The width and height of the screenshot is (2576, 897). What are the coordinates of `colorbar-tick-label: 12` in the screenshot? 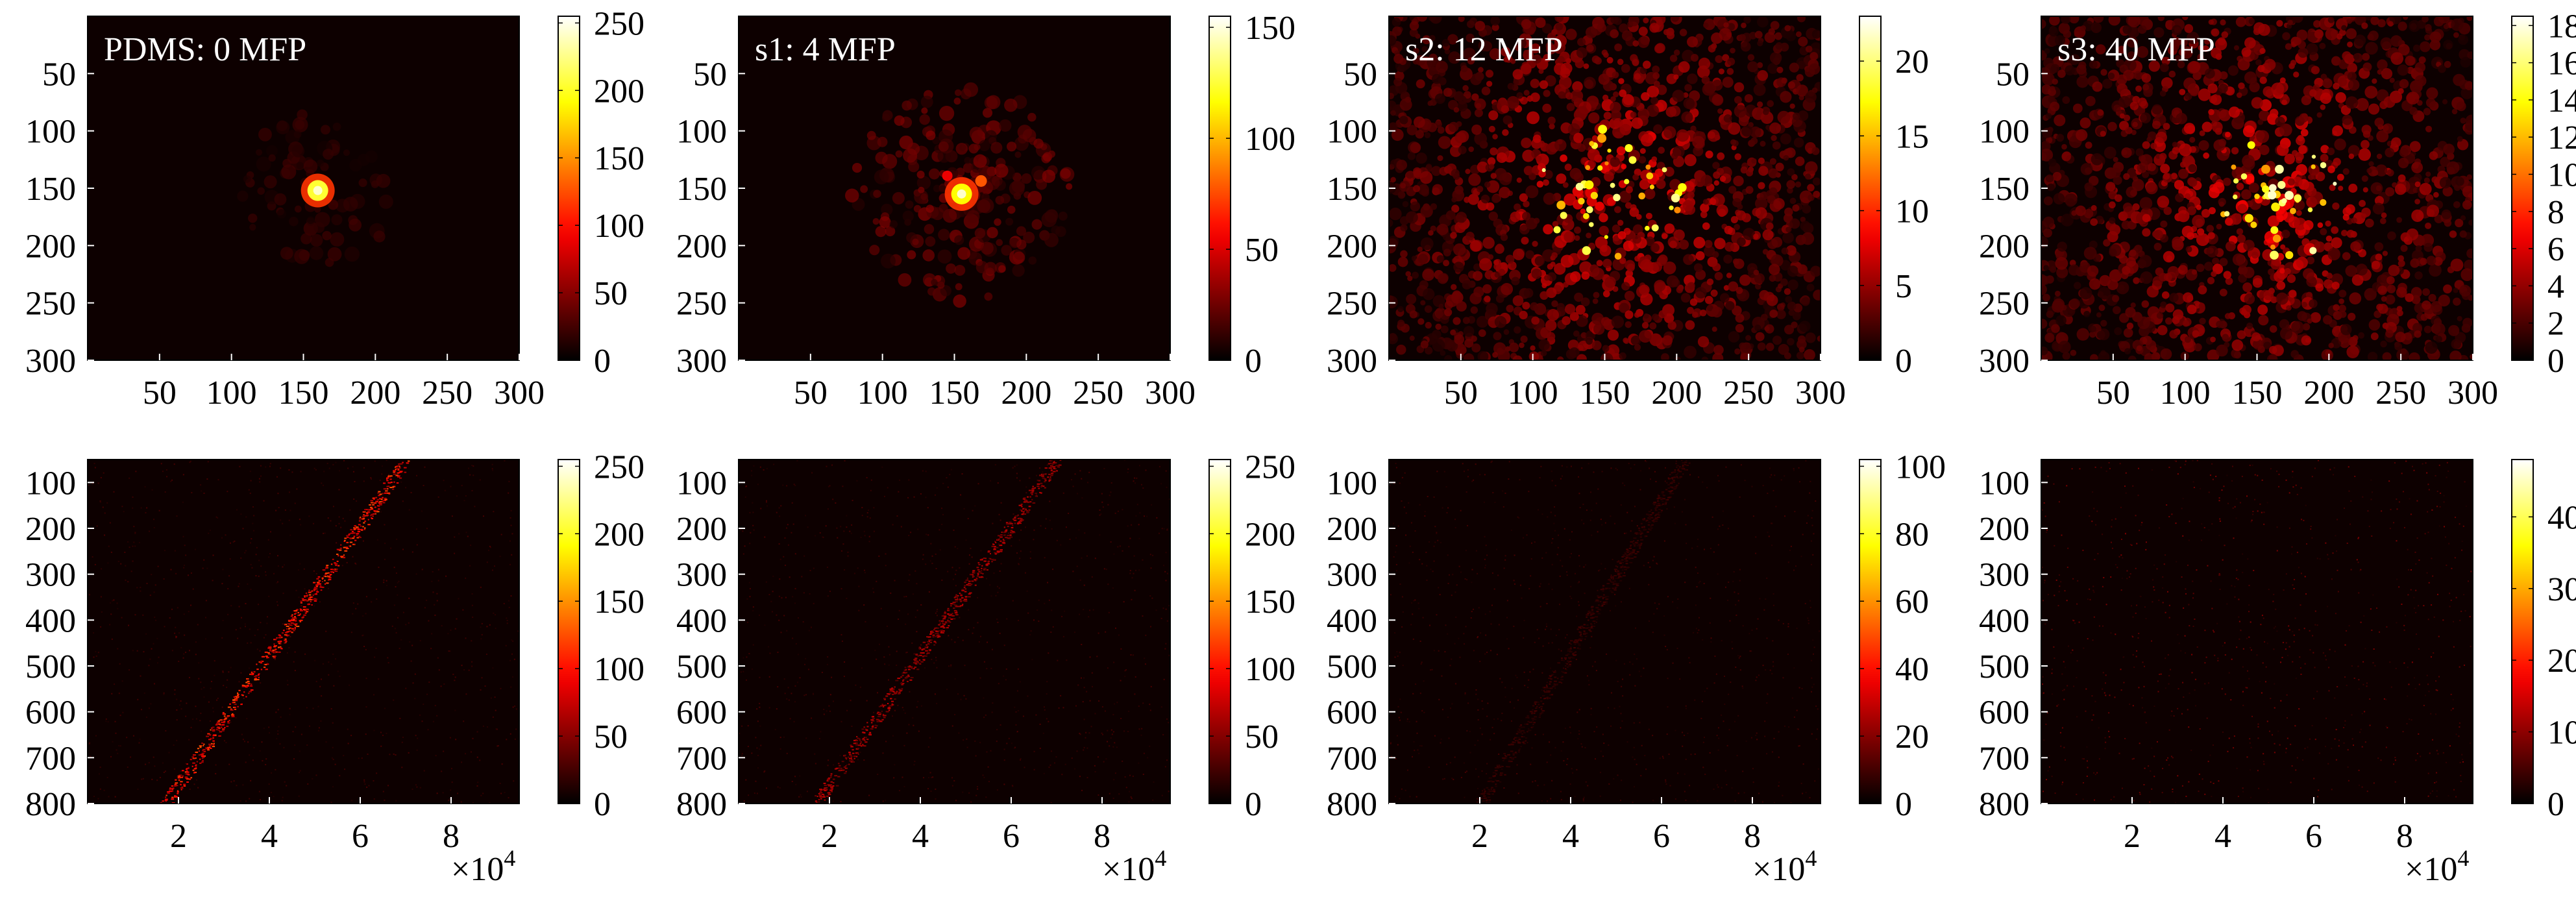 It's located at (2561, 137).